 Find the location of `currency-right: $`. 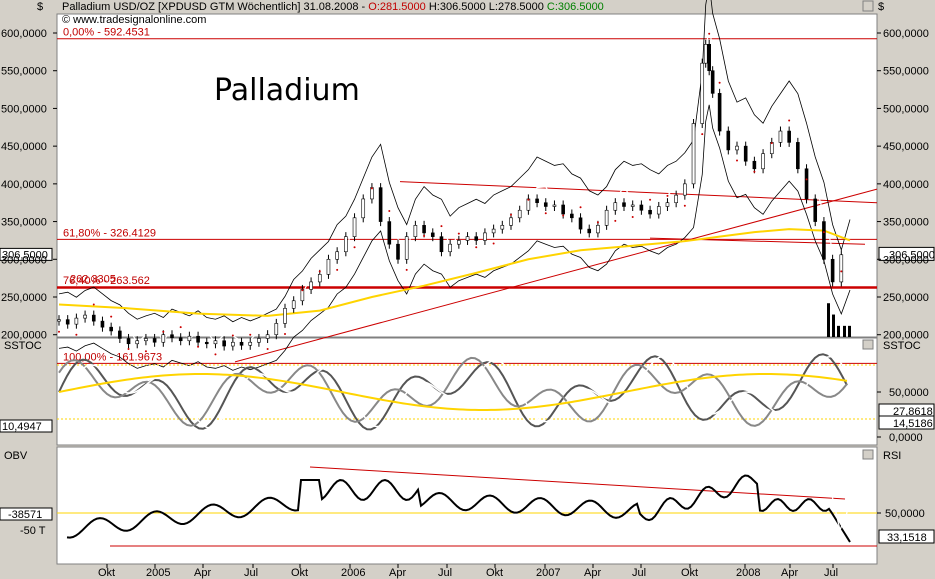

currency-right: $ is located at coordinates (881, 7).